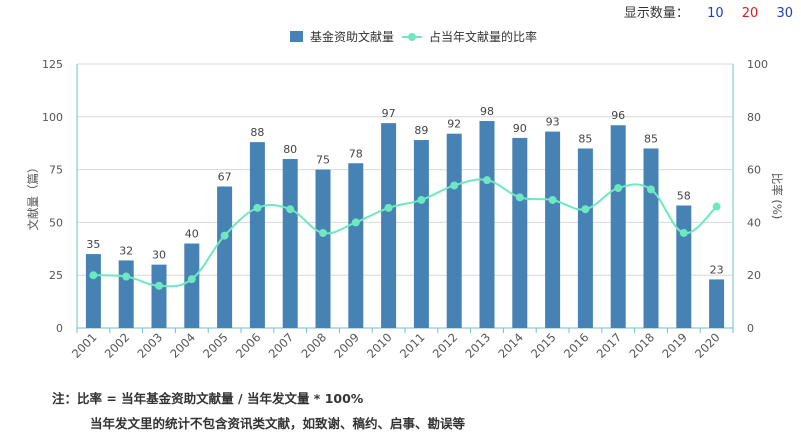 The image size is (801, 432). I want to click on x-tick-label: 2009, so click(346, 345).